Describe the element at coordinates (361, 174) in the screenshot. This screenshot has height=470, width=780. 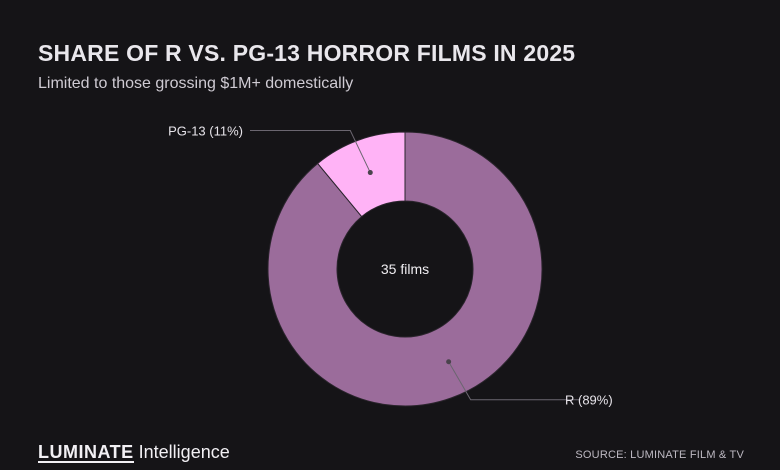
I see `donut-slice-pg13` at that location.